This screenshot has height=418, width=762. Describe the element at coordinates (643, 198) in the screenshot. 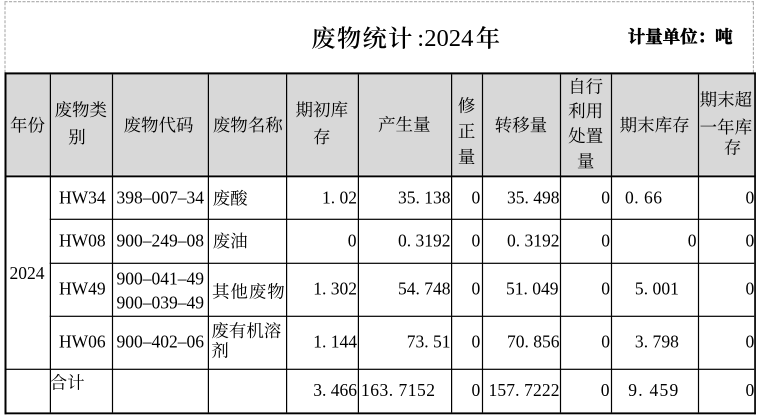

I see `svg-text: 0. 66` at that location.